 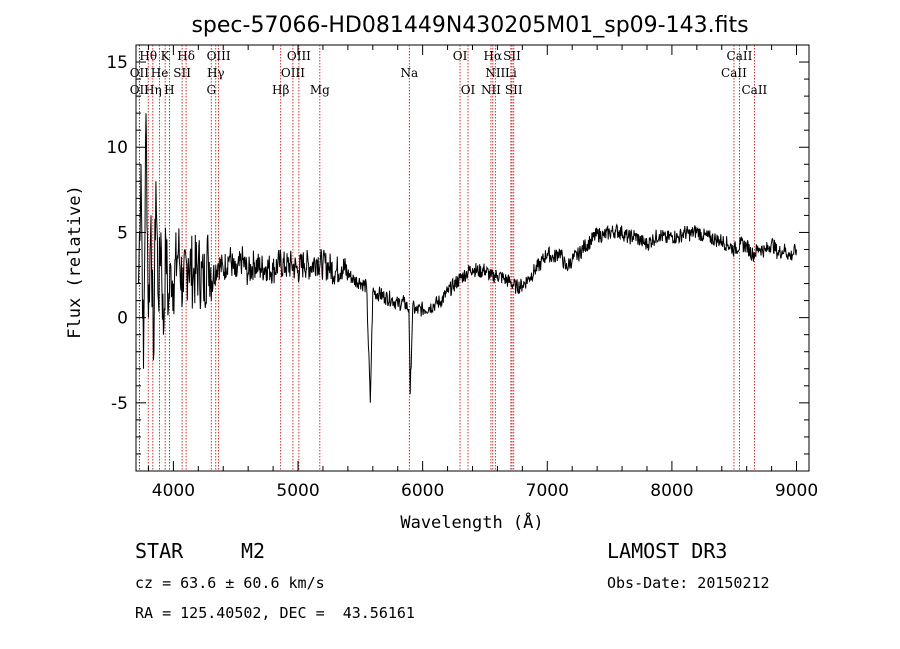 What do you see at coordinates (211, 90) in the screenshot?
I see `emission-line-label: G` at bounding box center [211, 90].